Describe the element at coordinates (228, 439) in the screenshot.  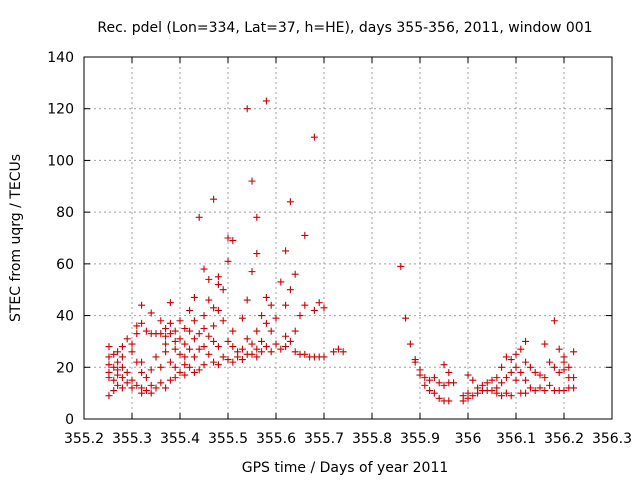
I see `x-tick-label: 355.5` at that location.